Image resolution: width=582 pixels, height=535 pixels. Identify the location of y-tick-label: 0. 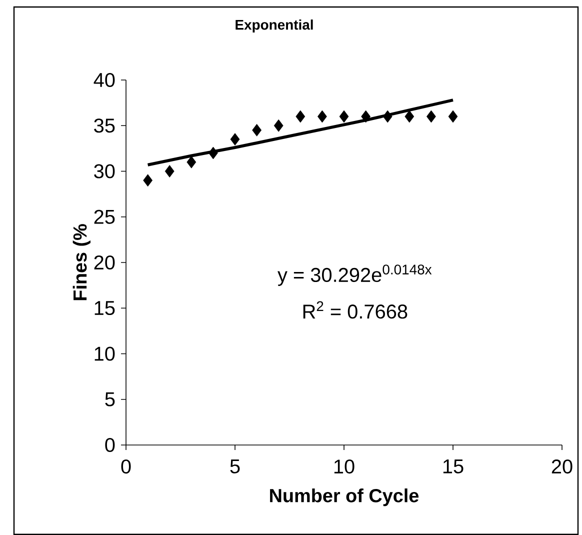
(110, 445).